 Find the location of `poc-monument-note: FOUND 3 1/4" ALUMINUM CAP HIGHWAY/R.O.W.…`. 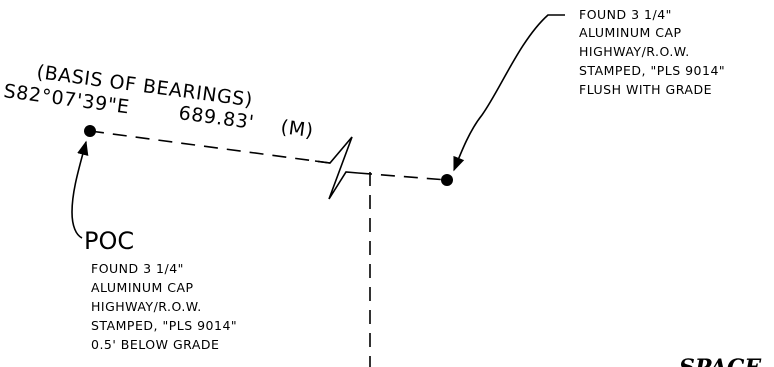

poc-monument-note: FOUND 3 1/4" ALUMINUM CAP HIGHWAY/R.O.W.… is located at coordinates (164, 306).